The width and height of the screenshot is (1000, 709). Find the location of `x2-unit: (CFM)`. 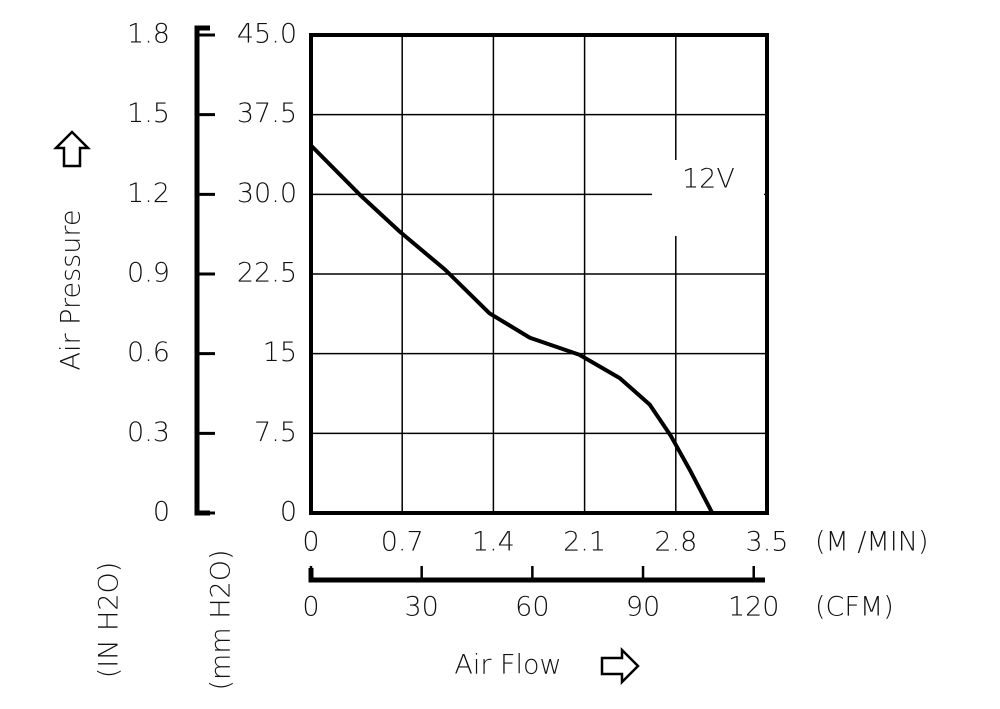

x2-unit: (CFM) is located at coordinates (854, 607).